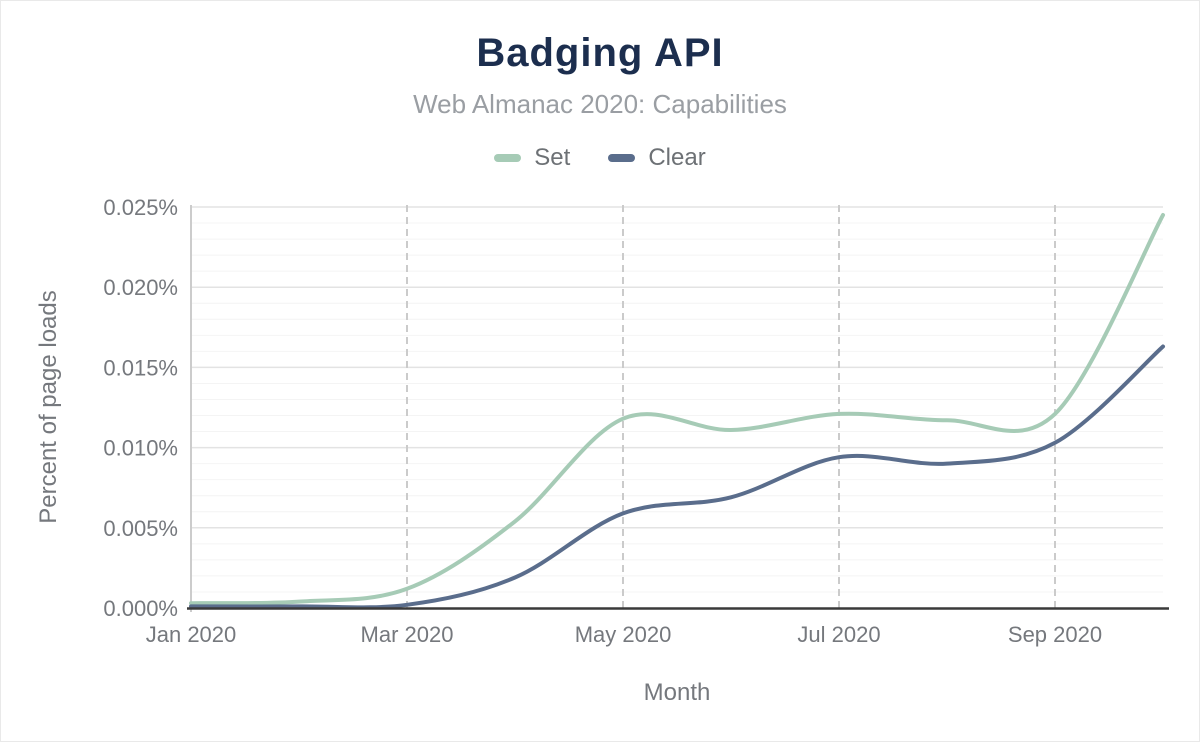 The image size is (1200, 742). I want to click on legend-item-clear: Clear, so click(657, 158).